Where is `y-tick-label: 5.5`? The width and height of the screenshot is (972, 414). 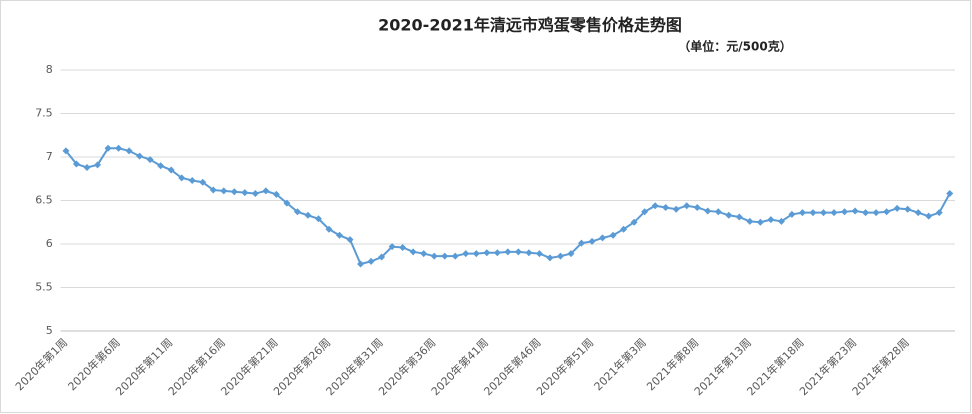
y-tick-label: 5.5 is located at coordinates (44, 287).